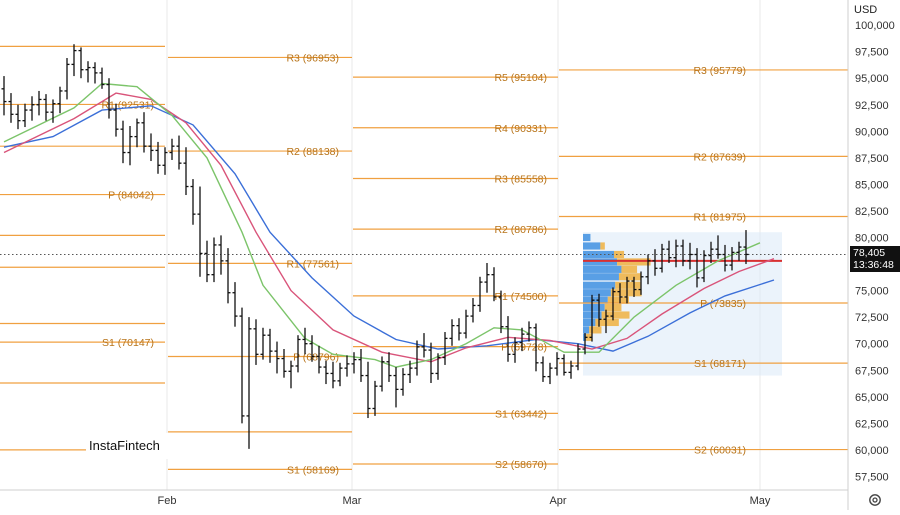  What do you see at coordinates (872, 79) in the screenshot?
I see `y-tick-label: 95,000` at bounding box center [872, 79].